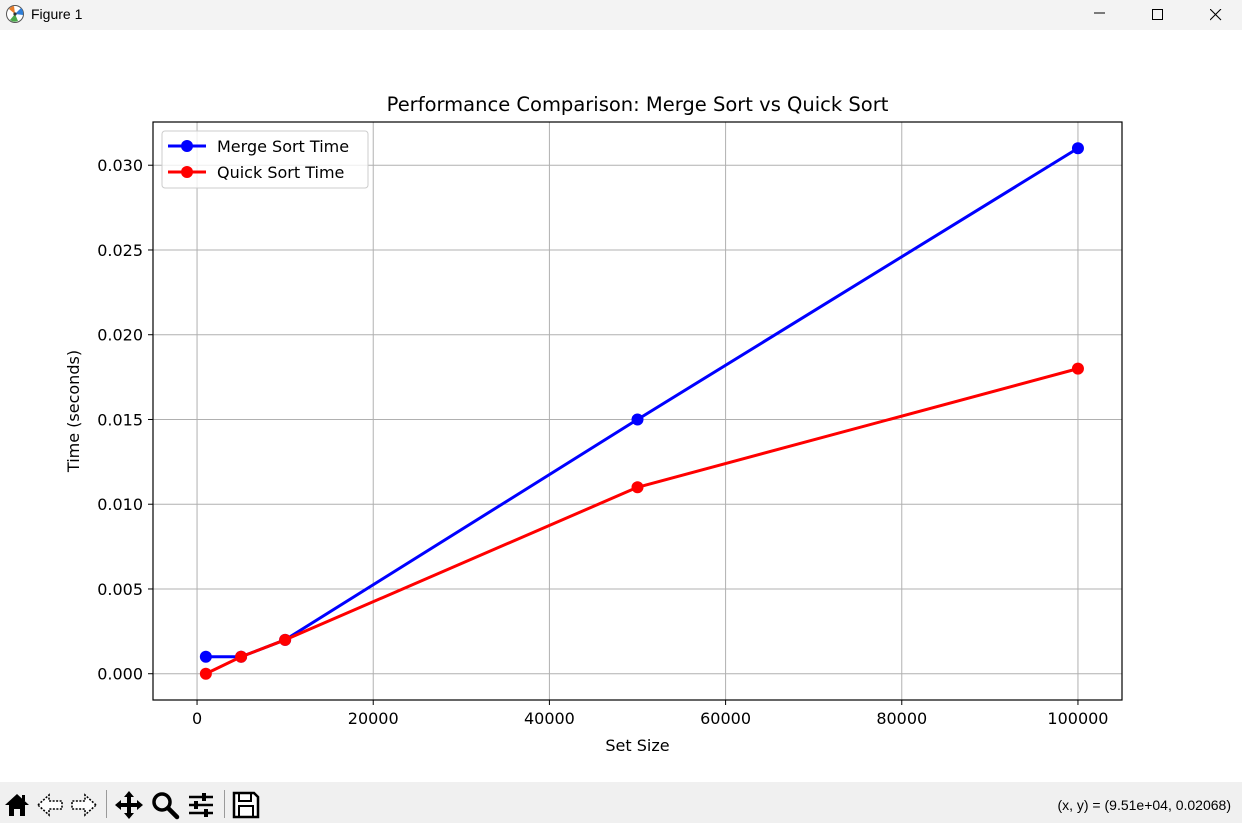 The height and width of the screenshot is (823, 1242). What do you see at coordinates (57, 14) in the screenshot?
I see `window-title: Figure 1` at bounding box center [57, 14].